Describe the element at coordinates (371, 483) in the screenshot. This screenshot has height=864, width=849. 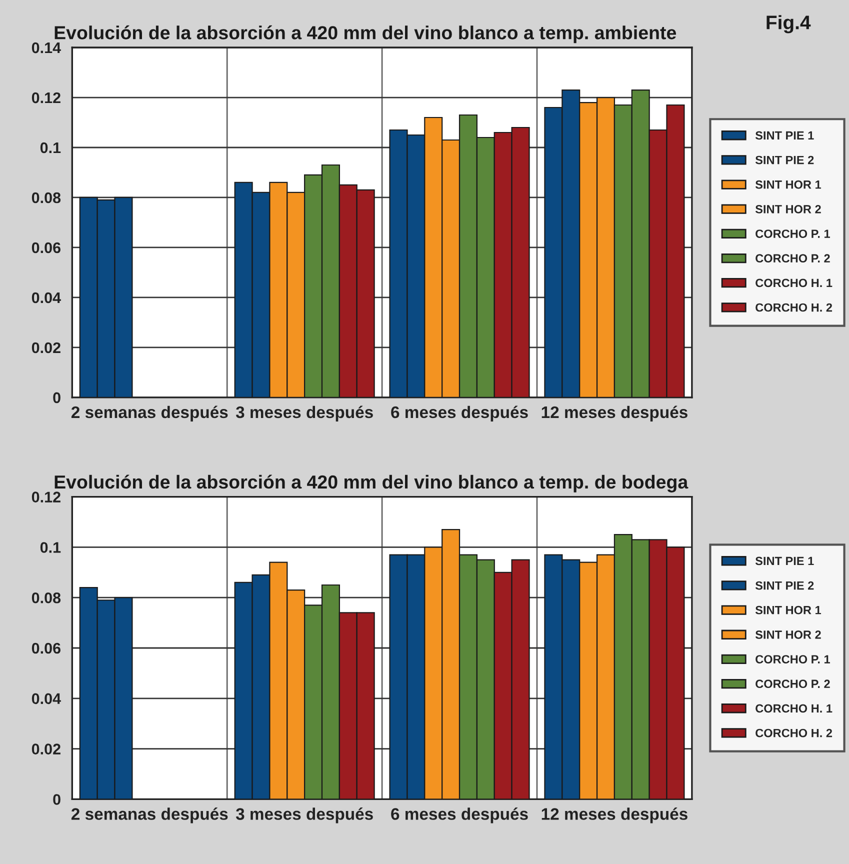
I see `chart-title: Evolución de la absorción a 420 mm del vino blanco a temp. de bodega` at that location.